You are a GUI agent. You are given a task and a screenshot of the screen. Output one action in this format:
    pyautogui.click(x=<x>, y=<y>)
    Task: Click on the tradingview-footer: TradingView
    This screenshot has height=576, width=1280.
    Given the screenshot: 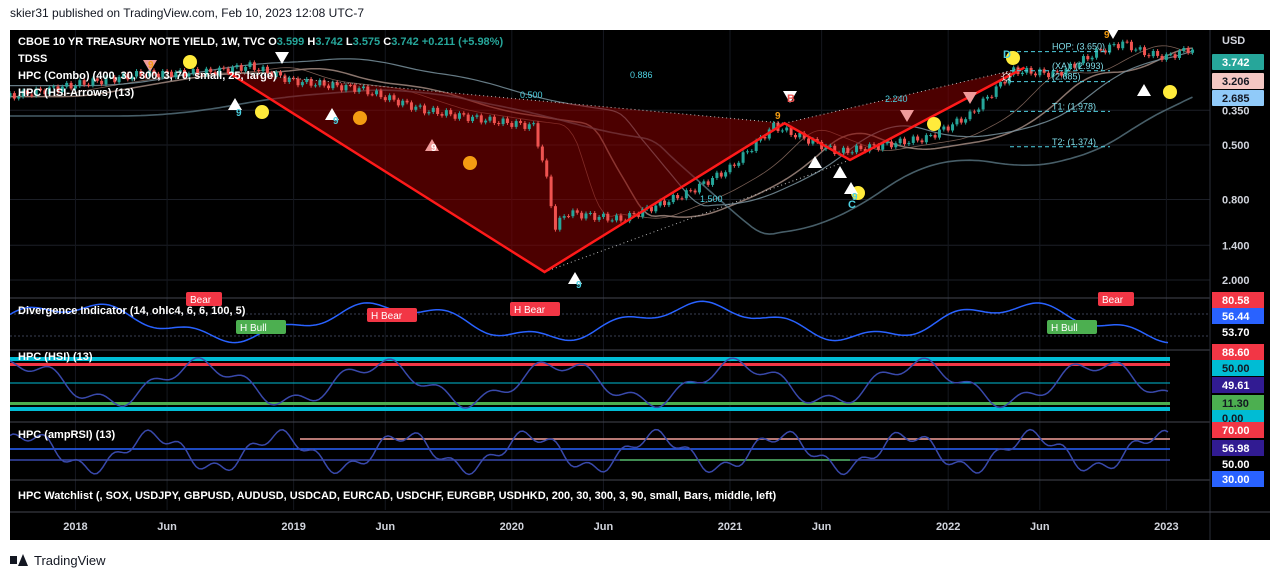 What is the action you would take?
    pyautogui.click(x=58, y=560)
    